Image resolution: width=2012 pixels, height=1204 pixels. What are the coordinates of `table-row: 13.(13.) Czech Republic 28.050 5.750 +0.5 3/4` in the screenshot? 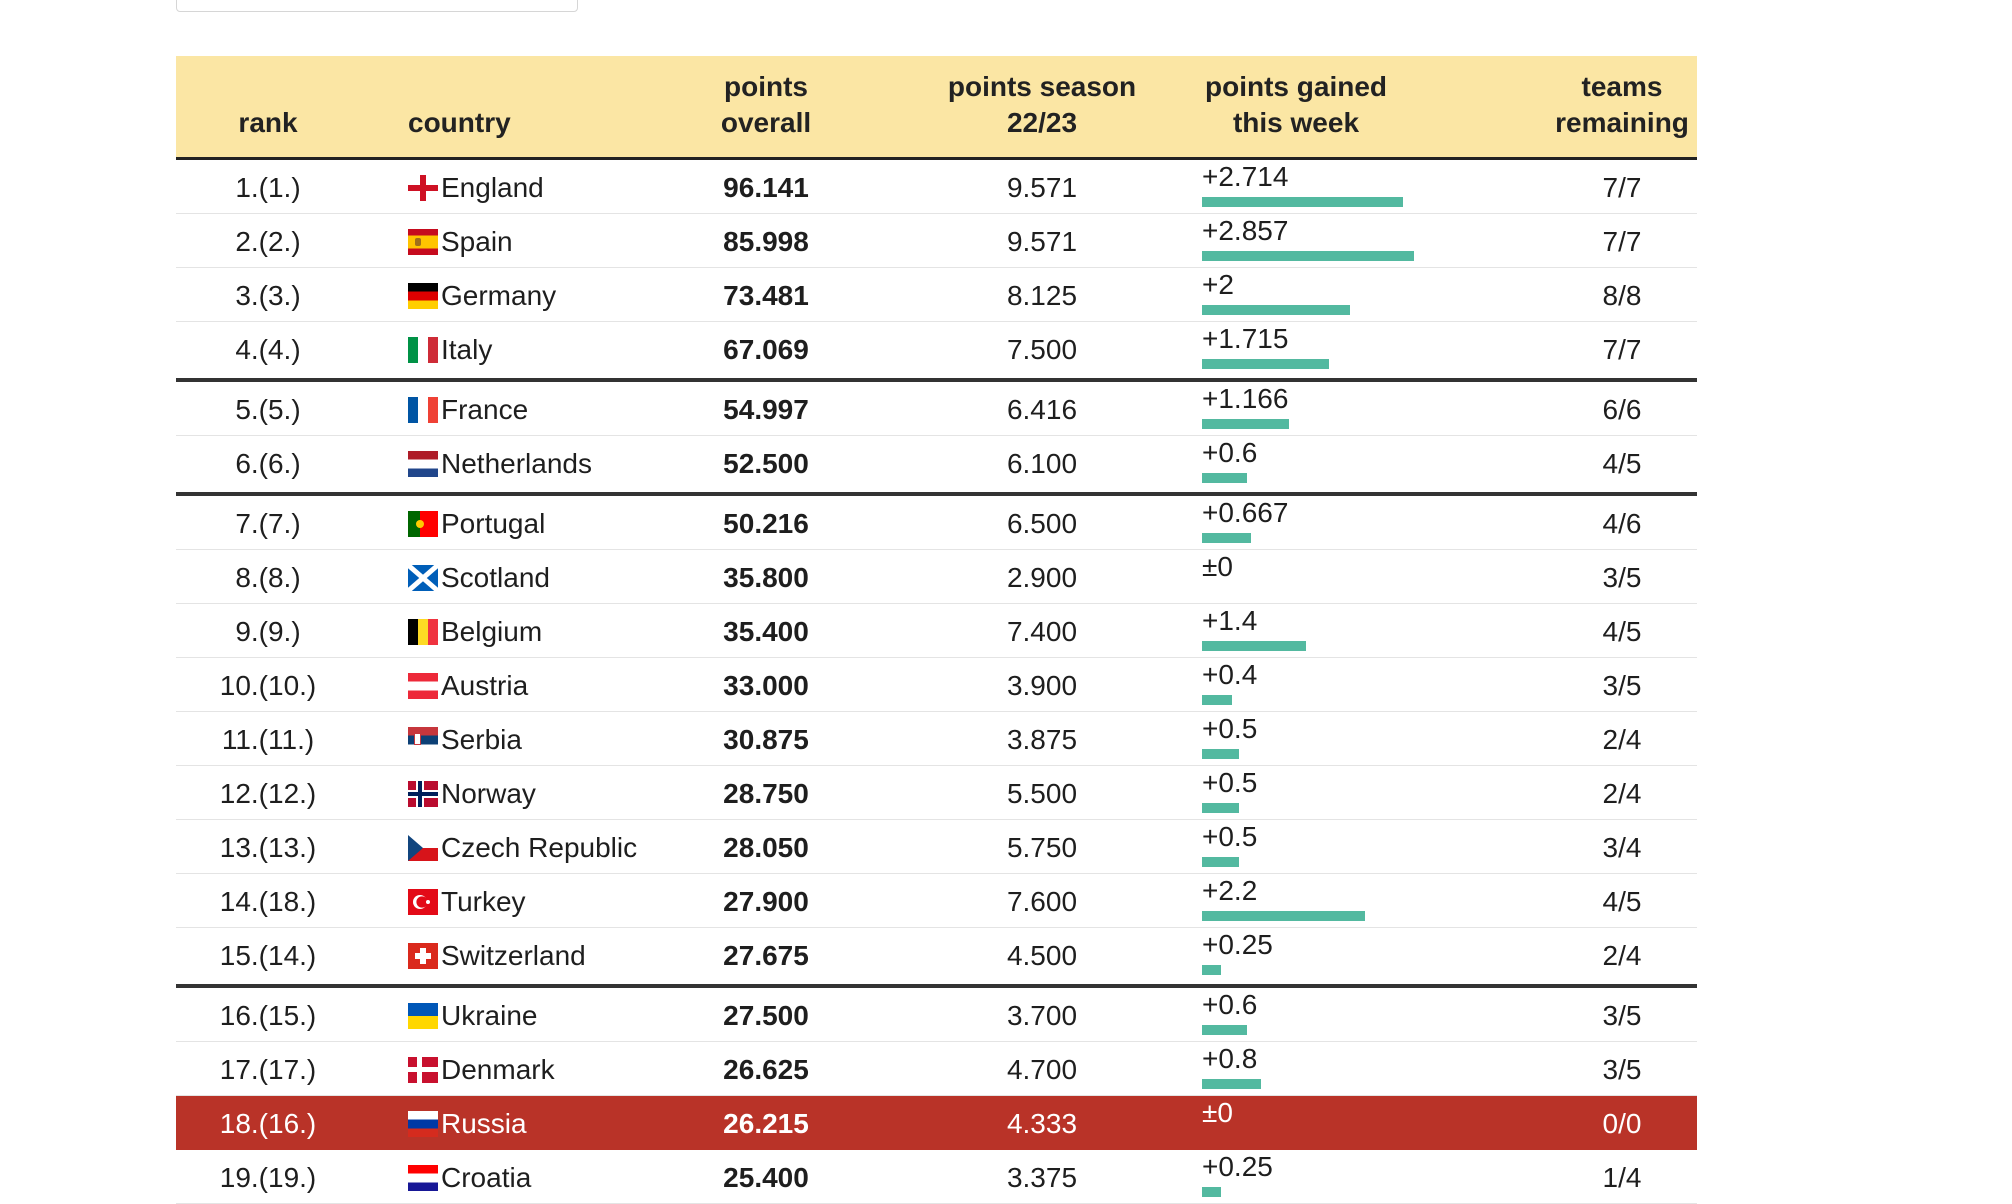 It's located at (936, 847).